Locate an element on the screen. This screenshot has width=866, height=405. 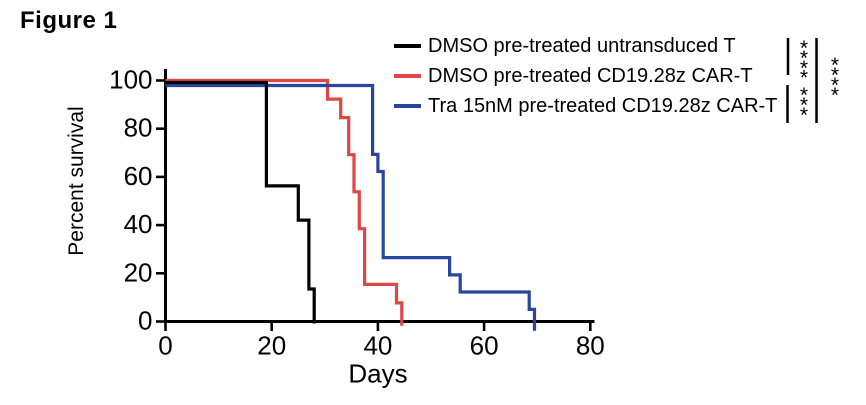
x-tick-label: 60 is located at coordinates (484, 346).